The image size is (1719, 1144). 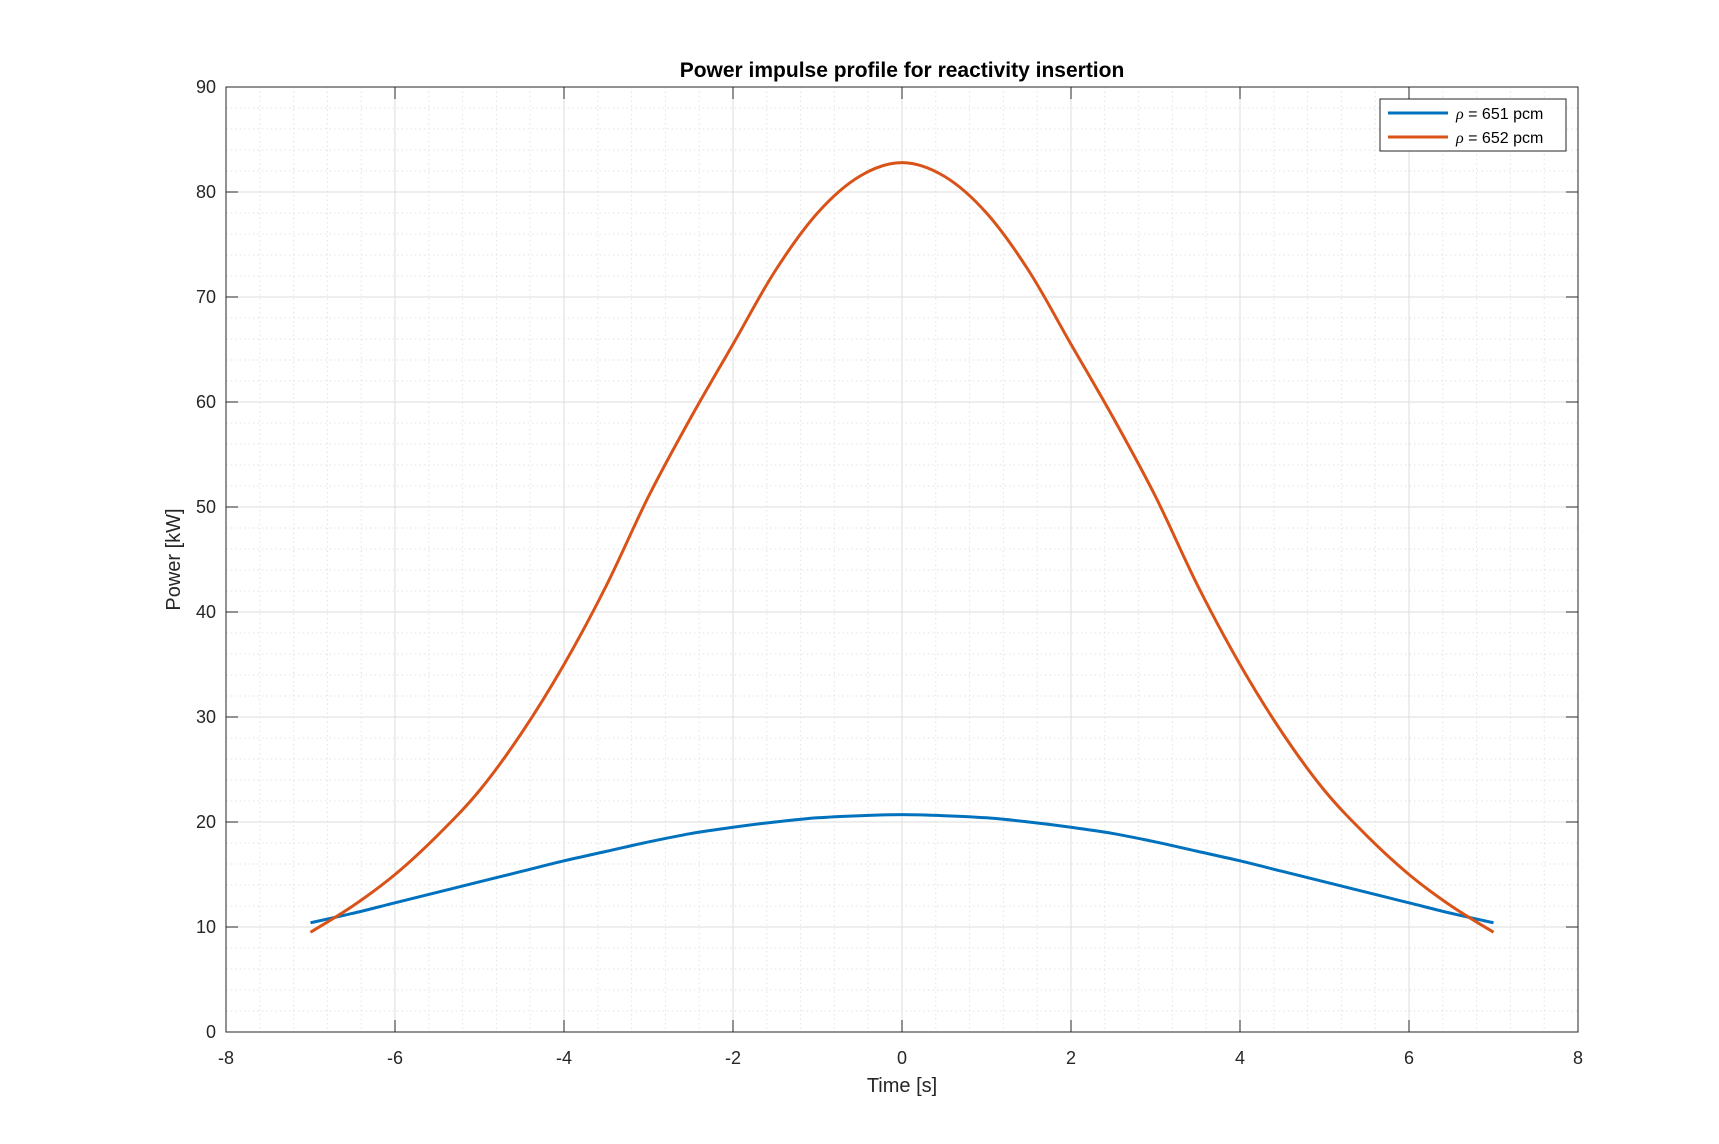 What do you see at coordinates (1578, 1058) in the screenshot?
I see `x-tick-label: 8` at bounding box center [1578, 1058].